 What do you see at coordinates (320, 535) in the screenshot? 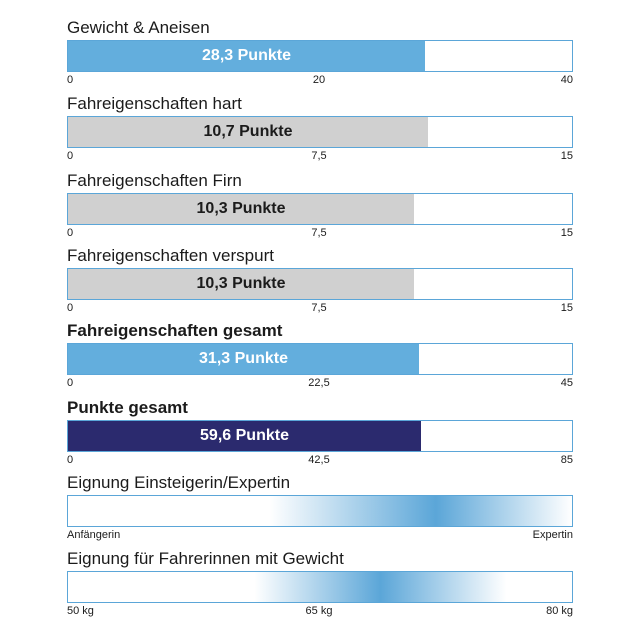
I see `axis-ticks: Anfängerin Expertin` at bounding box center [320, 535].